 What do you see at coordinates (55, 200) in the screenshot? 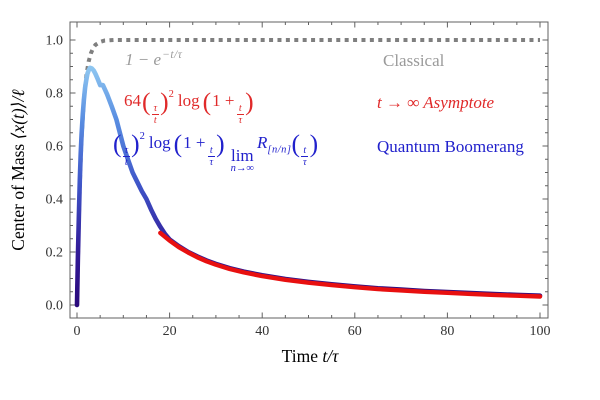
I see `tick-label: 0.4` at bounding box center [55, 200].